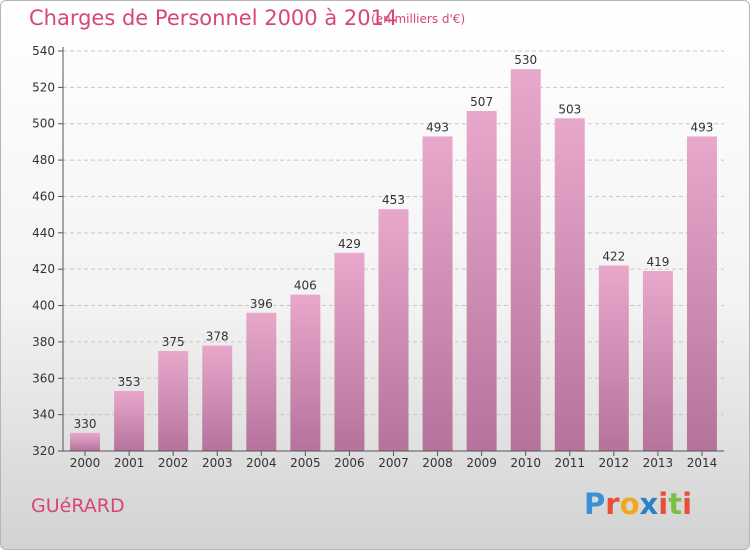  Describe the element at coordinates (629, 504) in the screenshot. I see `logo-letter: o` at that location.